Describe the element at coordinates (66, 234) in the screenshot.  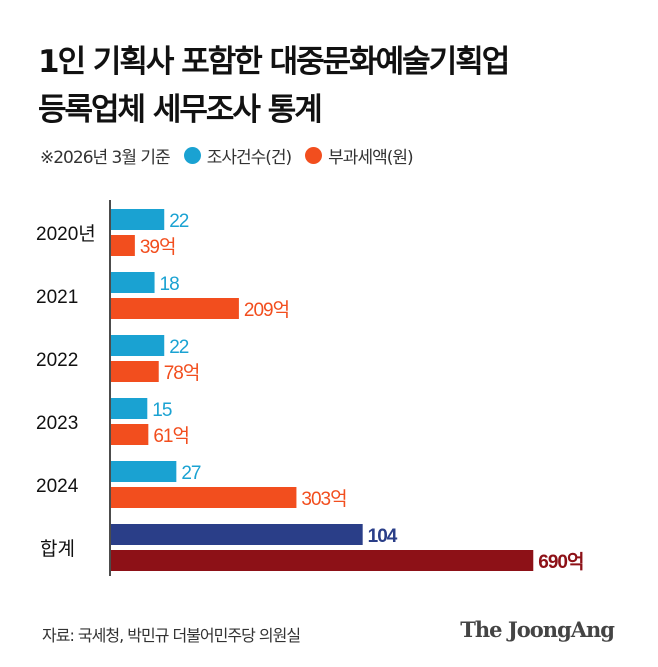
I see `category-label: 2020년` at that location.